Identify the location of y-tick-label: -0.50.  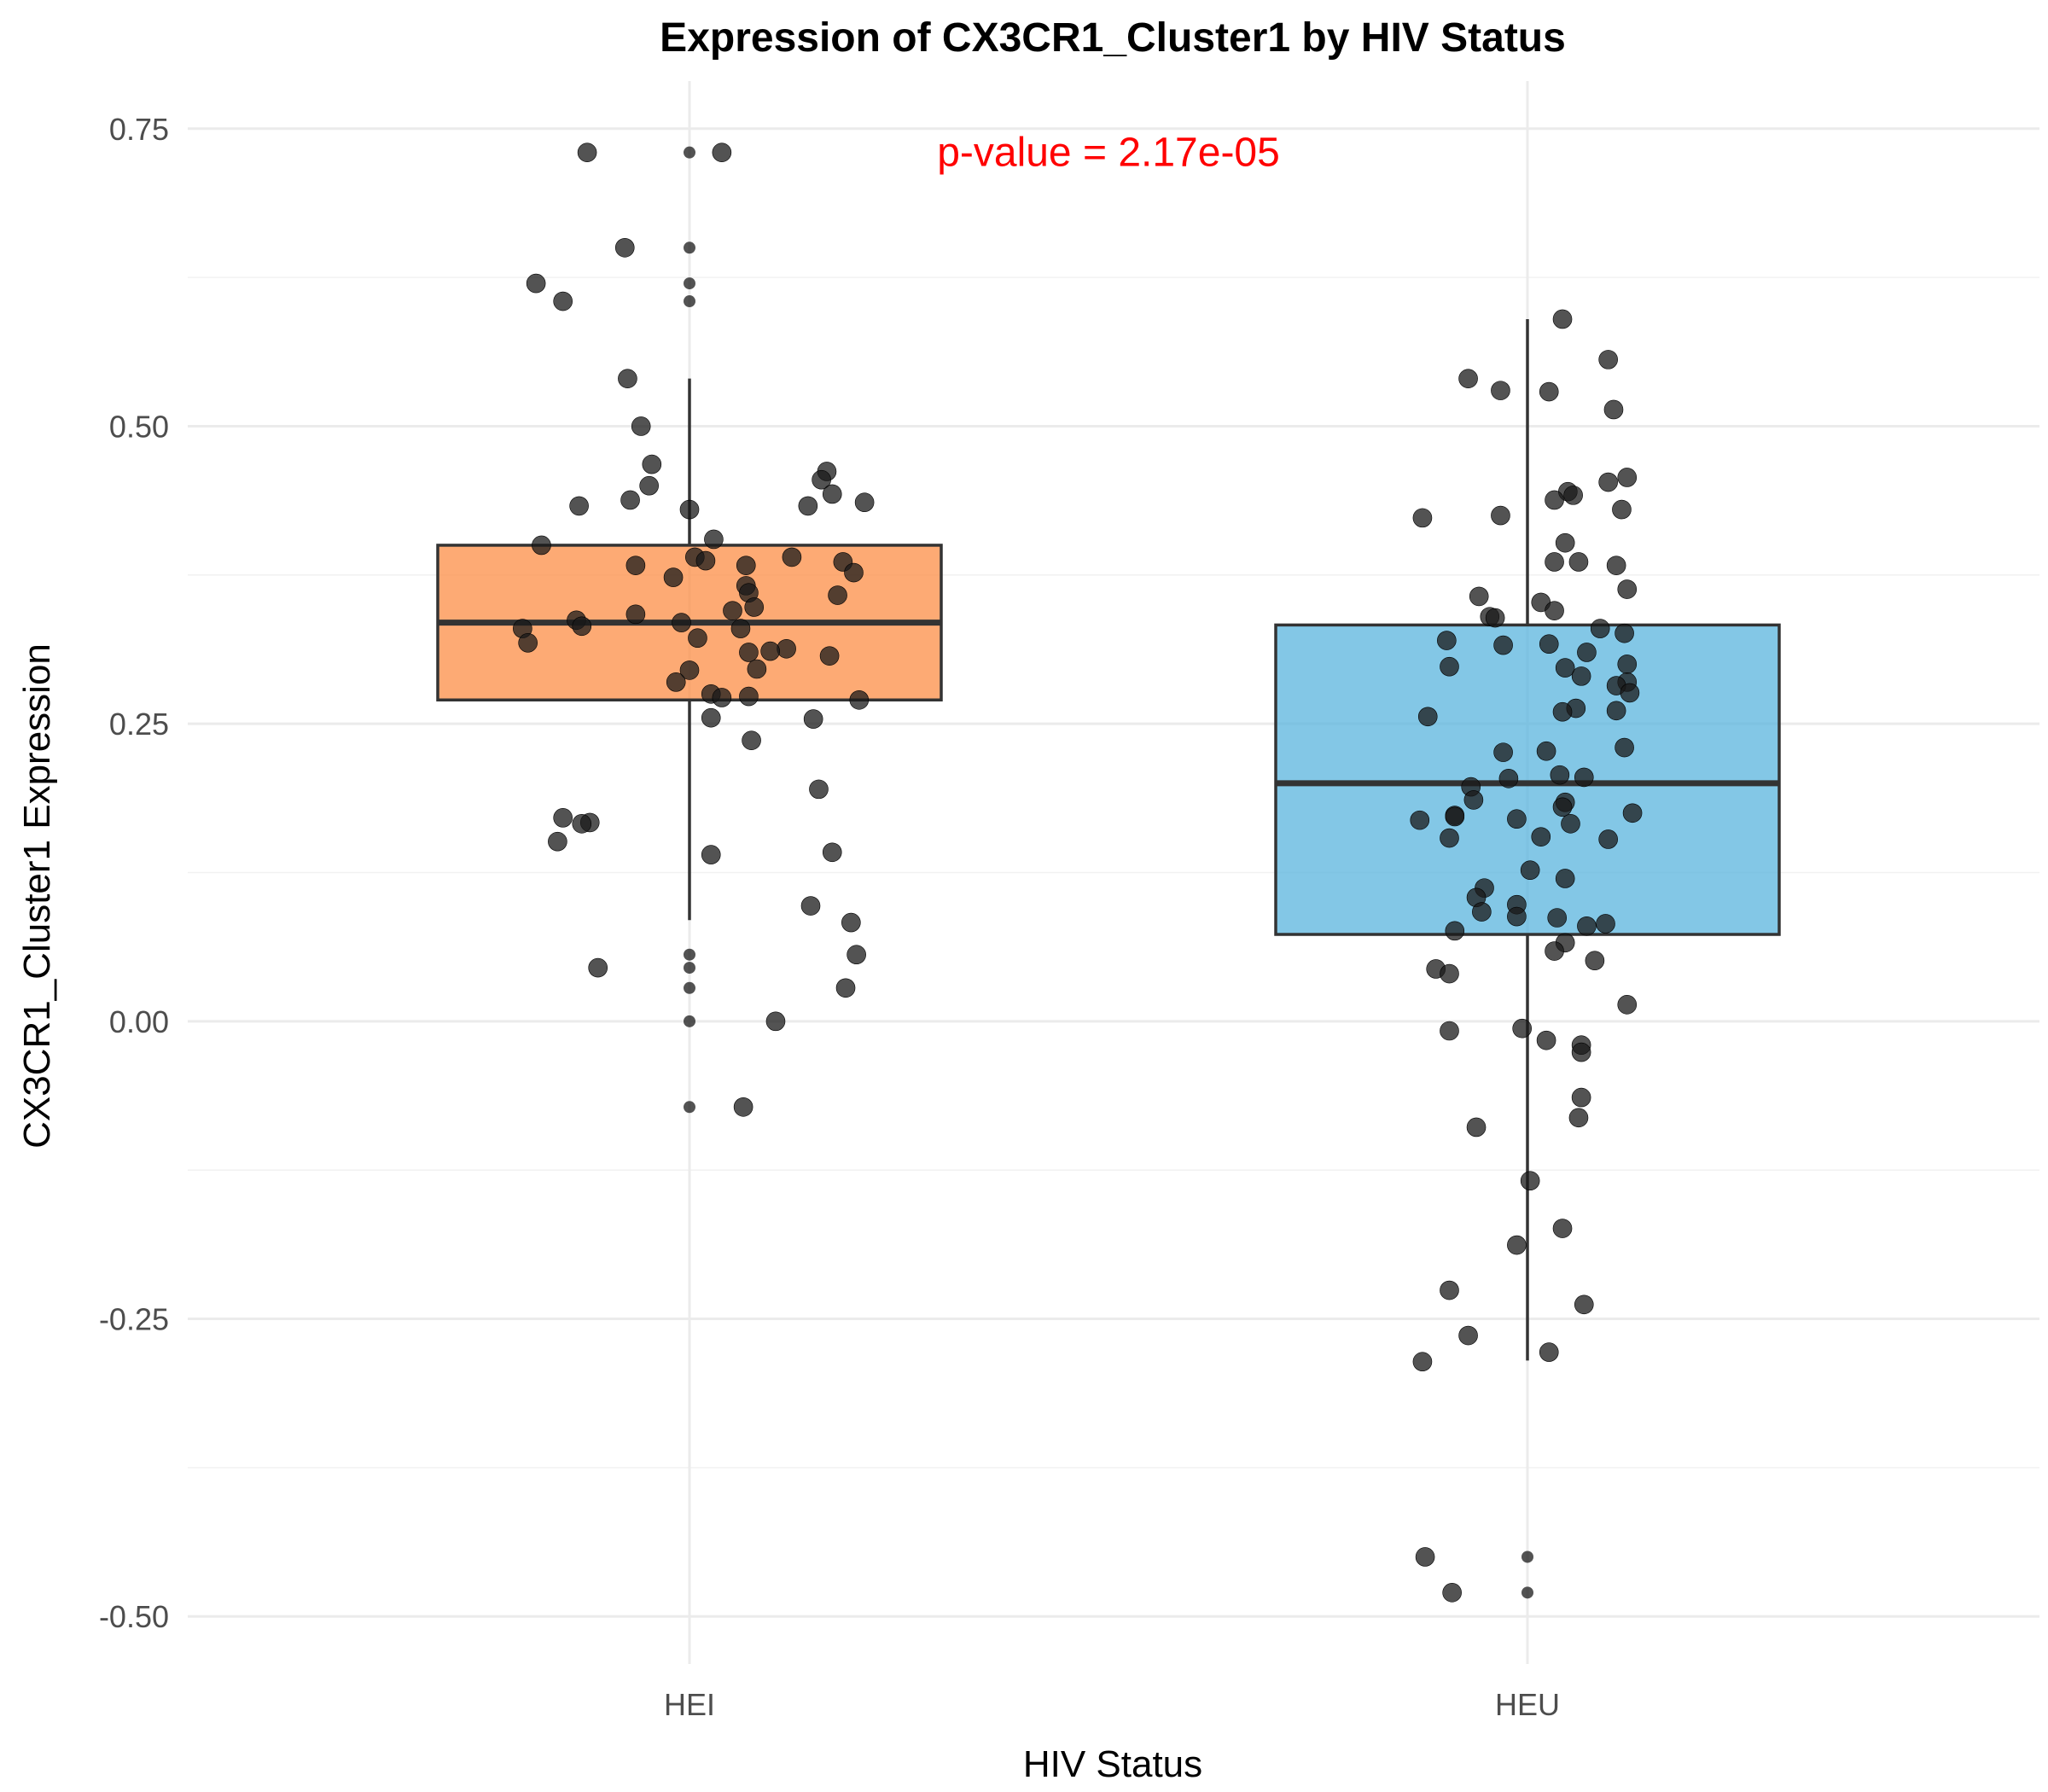
(134, 1616).